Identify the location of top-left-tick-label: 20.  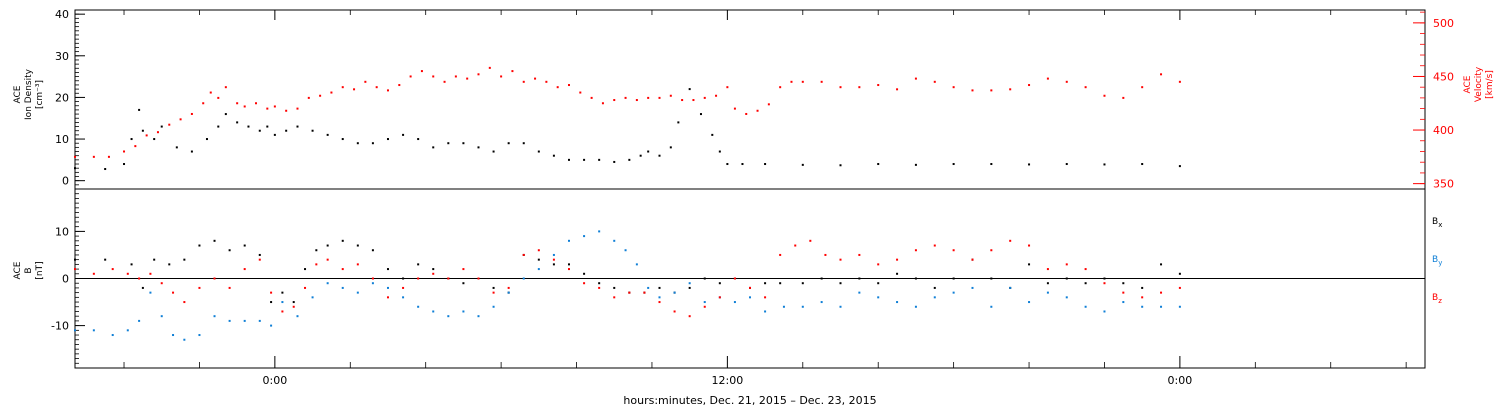
(62, 97).